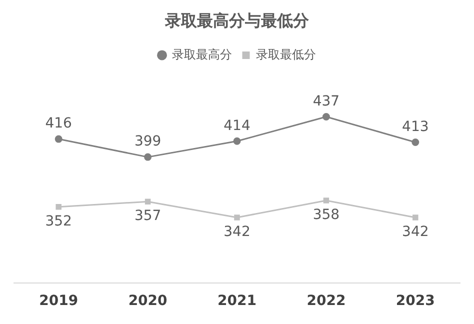  What do you see at coordinates (326, 101) in the screenshot?
I see `data-label: 437` at bounding box center [326, 101].